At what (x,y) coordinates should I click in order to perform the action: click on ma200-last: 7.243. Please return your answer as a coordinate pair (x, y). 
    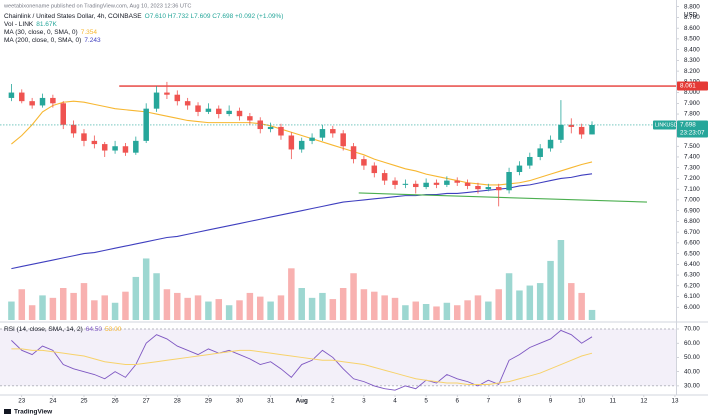
    Looking at the image, I should click on (92, 40).